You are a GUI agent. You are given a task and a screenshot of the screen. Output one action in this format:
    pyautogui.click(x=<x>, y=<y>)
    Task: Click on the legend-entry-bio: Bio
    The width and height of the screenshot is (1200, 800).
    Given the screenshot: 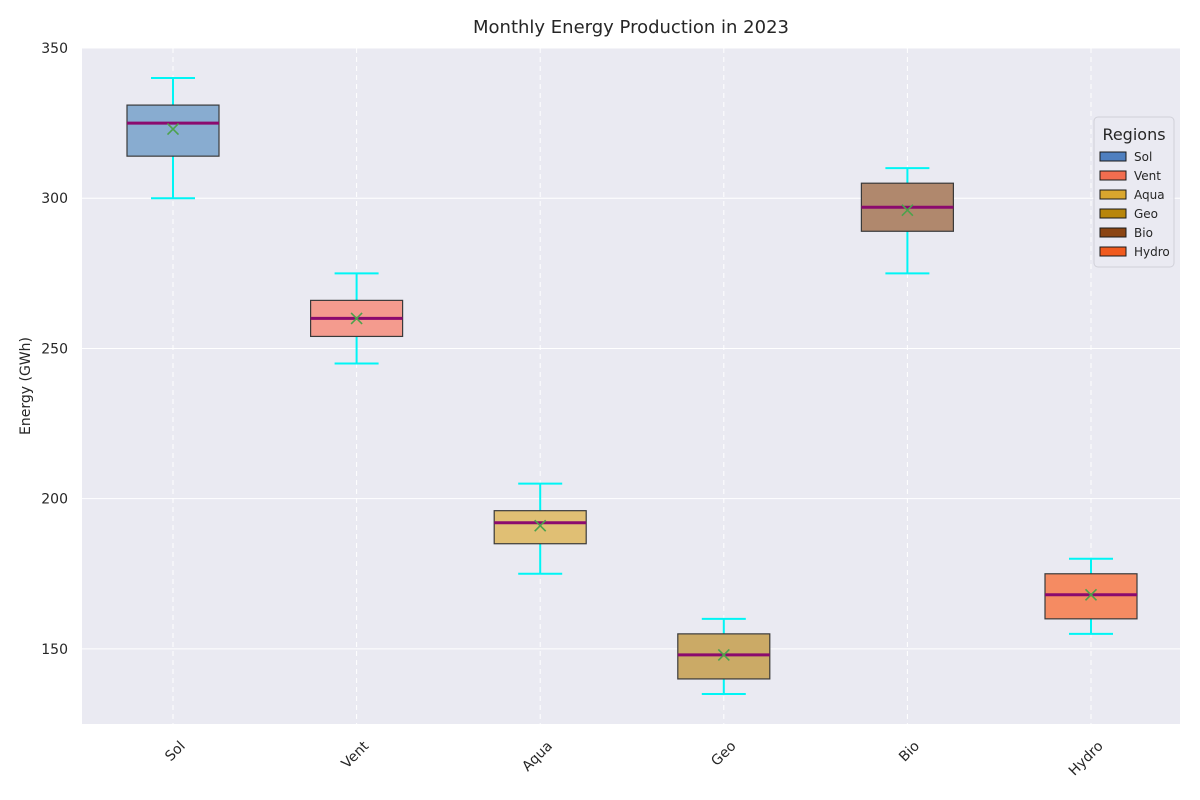 What is the action you would take?
    pyautogui.click(x=1126, y=233)
    